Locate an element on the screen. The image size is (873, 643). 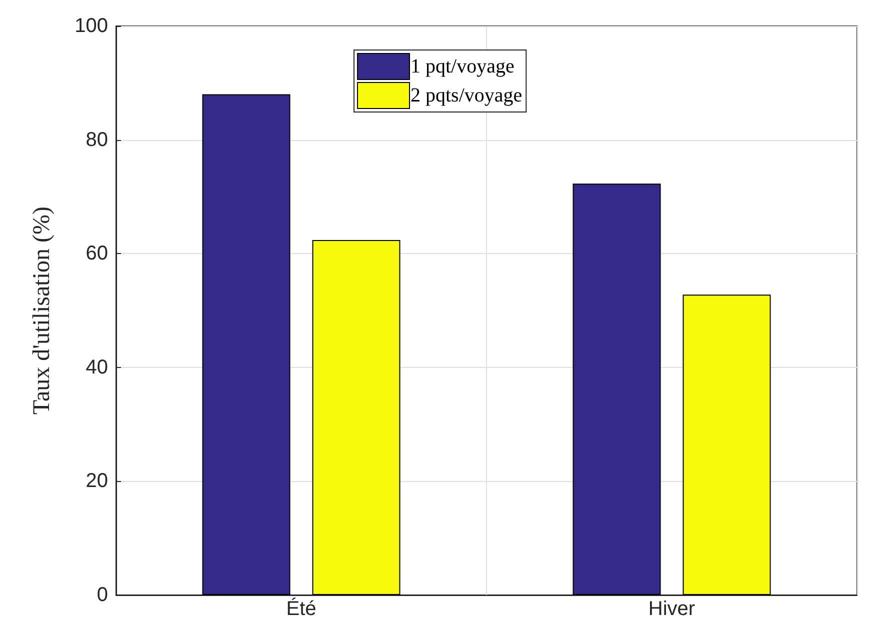
y-tick-label: 80 is located at coordinates (97, 139).